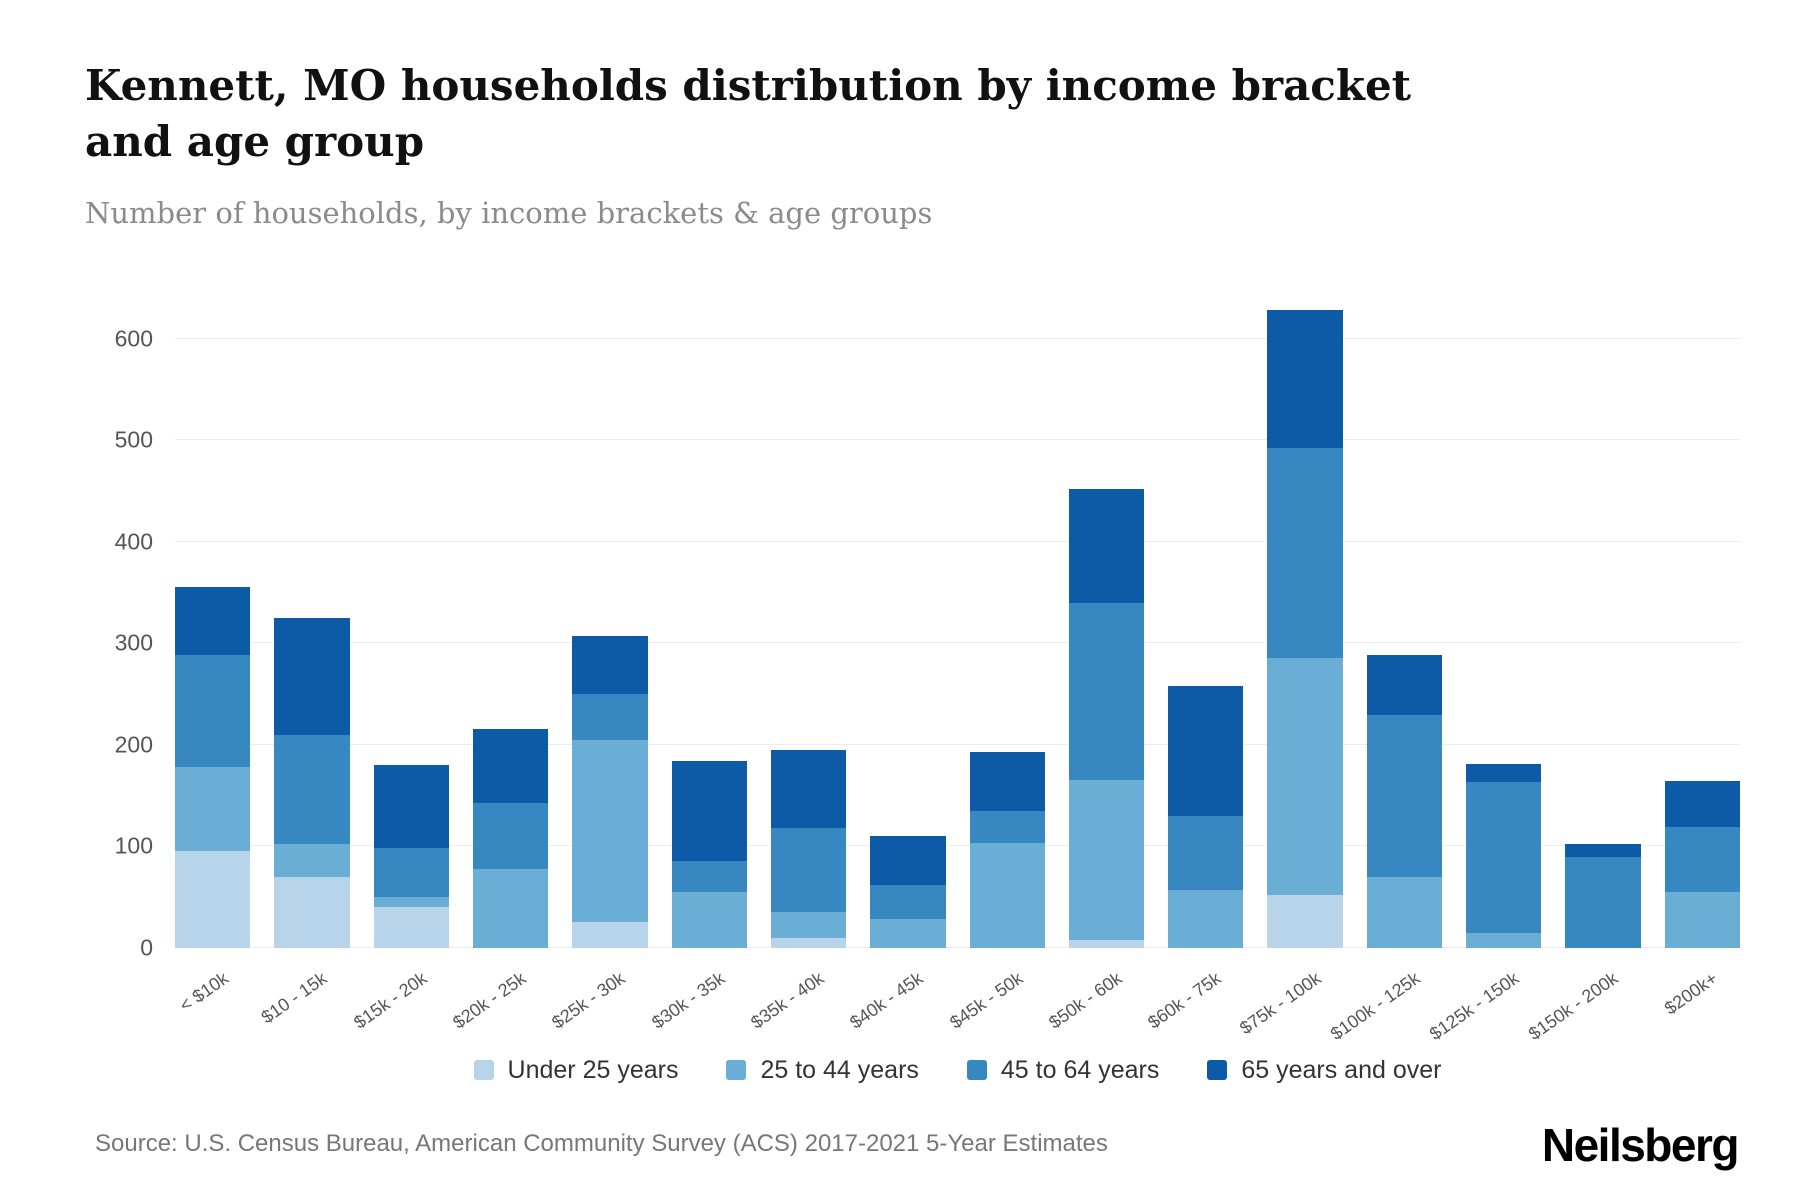 The height and width of the screenshot is (1200, 1800). What do you see at coordinates (133, 642) in the screenshot?
I see `y-axis-tick-label: 300` at bounding box center [133, 642].